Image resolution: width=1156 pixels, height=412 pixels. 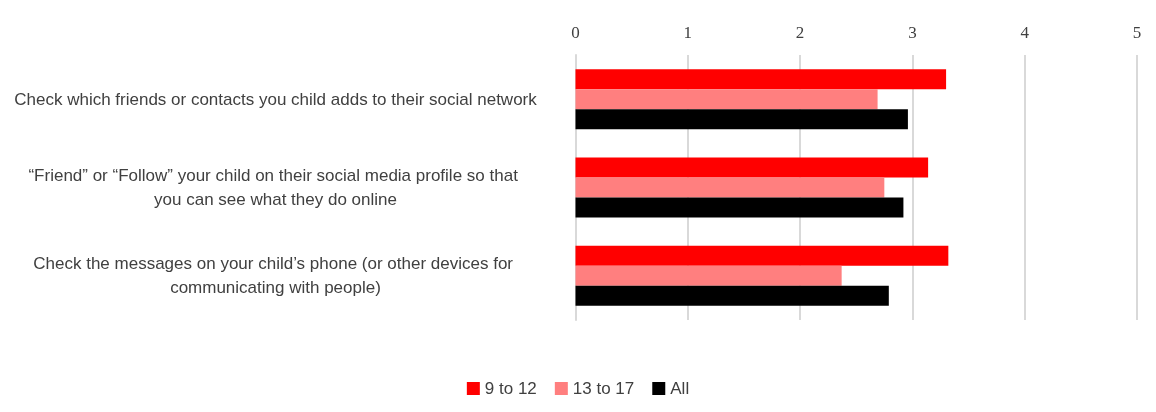 What do you see at coordinates (510, 388) in the screenshot?
I see `legend-label: 9 to 12` at bounding box center [510, 388].